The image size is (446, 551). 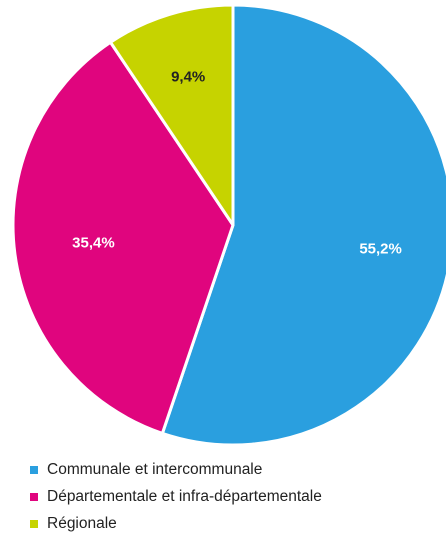 What do you see at coordinates (34, 469) in the screenshot?
I see `legend-swatch-communale` at bounding box center [34, 469].